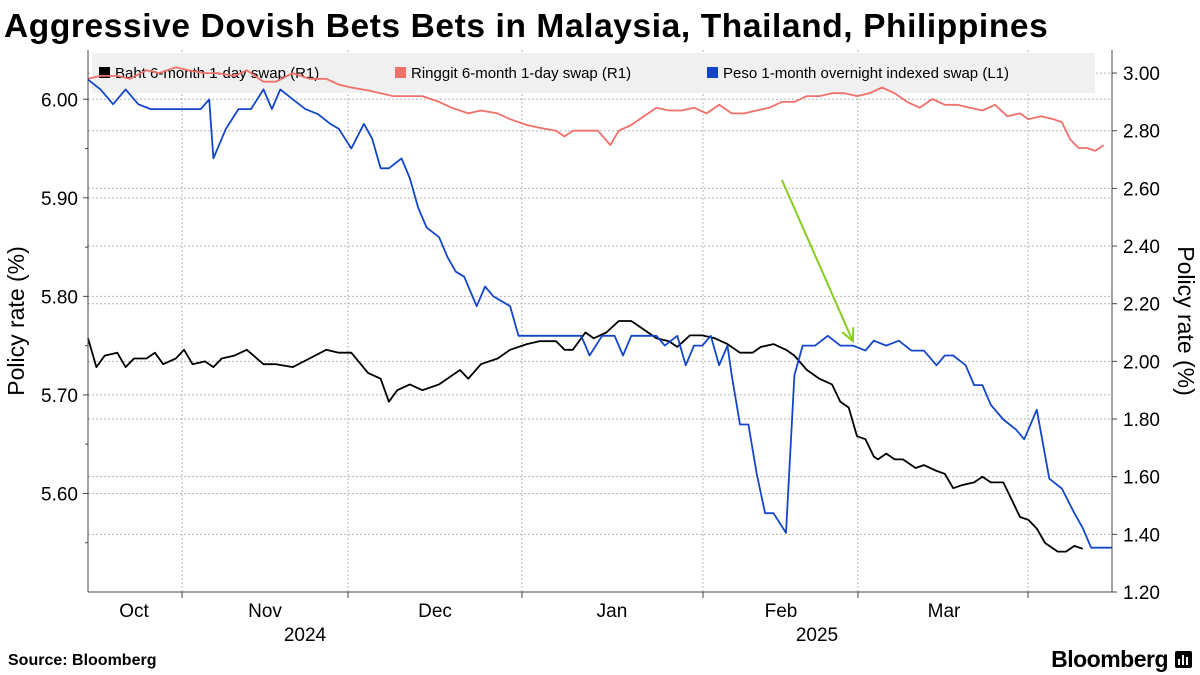 The height and width of the screenshot is (675, 1200). What do you see at coordinates (82, 660) in the screenshot?
I see `source-note: Source: Bloomberg` at bounding box center [82, 660].